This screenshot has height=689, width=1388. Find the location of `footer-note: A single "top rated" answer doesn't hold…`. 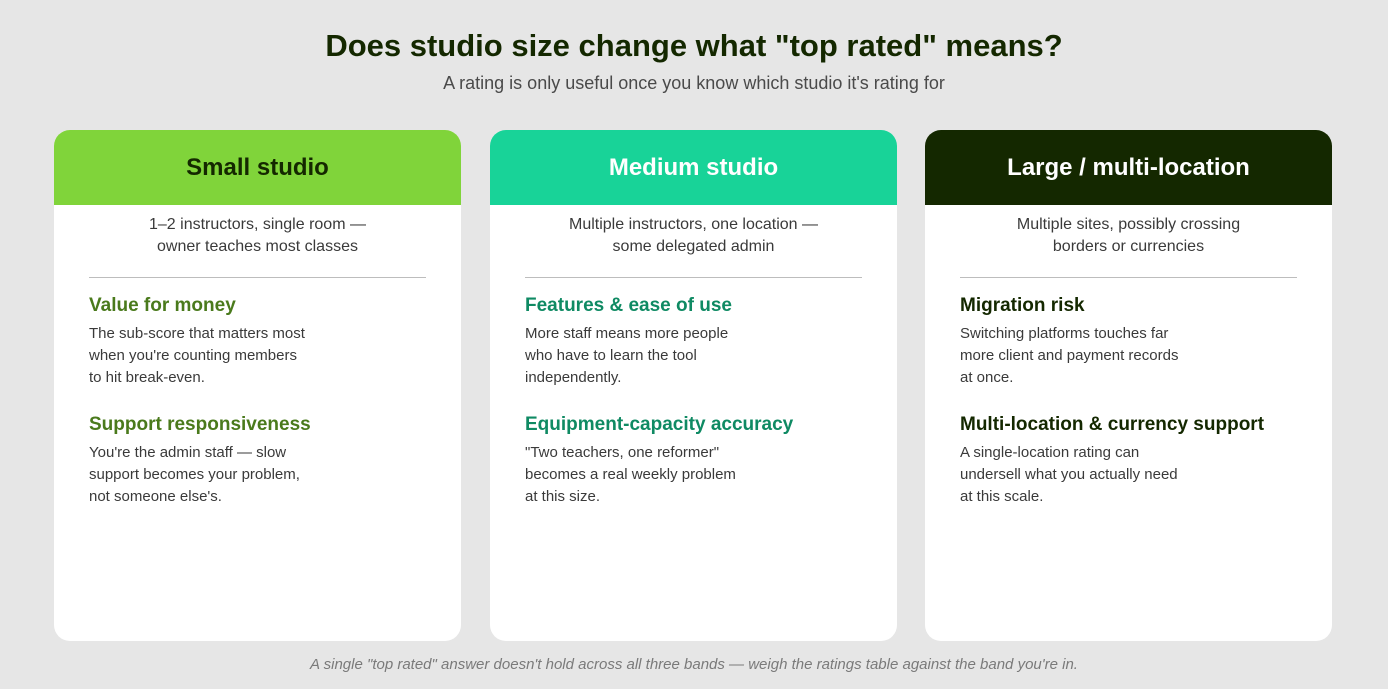

footer-note: A single "top rated" answer doesn't hold… is located at coordinates (694, 664).